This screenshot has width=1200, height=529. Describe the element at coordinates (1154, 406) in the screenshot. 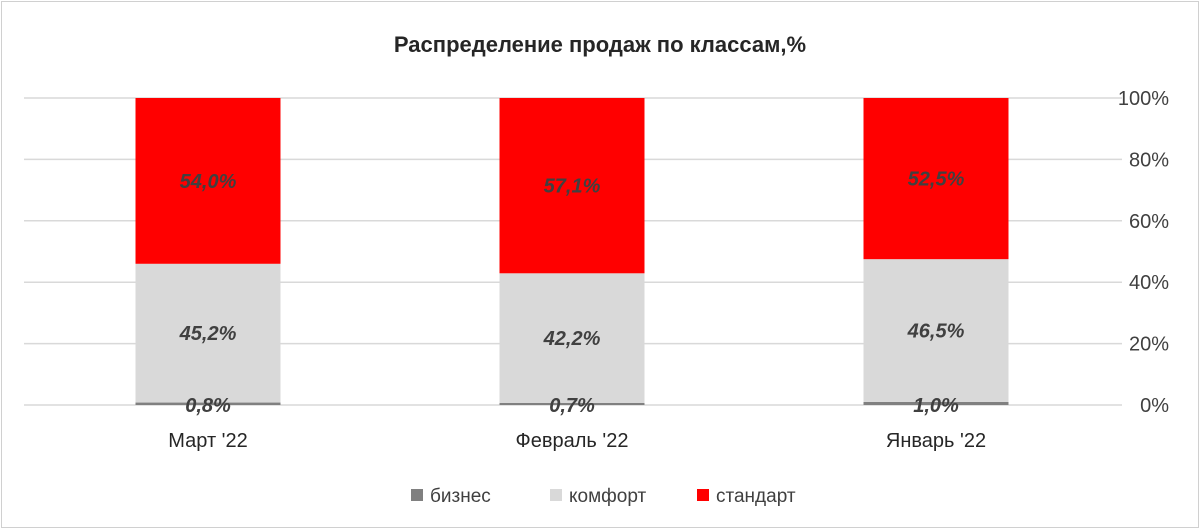

I see `y-tick-label: 0%` at that location.